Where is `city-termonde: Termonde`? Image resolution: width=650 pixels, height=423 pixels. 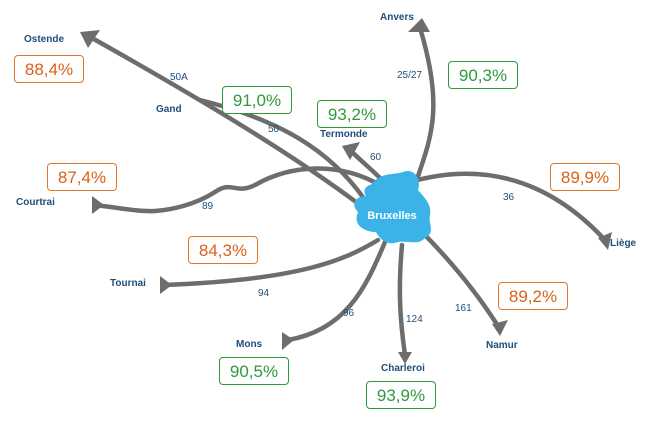
city-termonde: Termonde is located at coordinates (344, 134).